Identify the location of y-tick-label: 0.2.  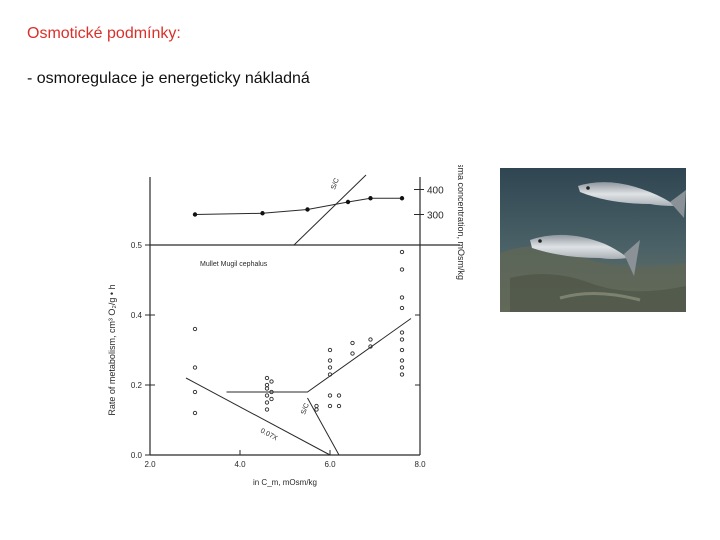
(137, 385).